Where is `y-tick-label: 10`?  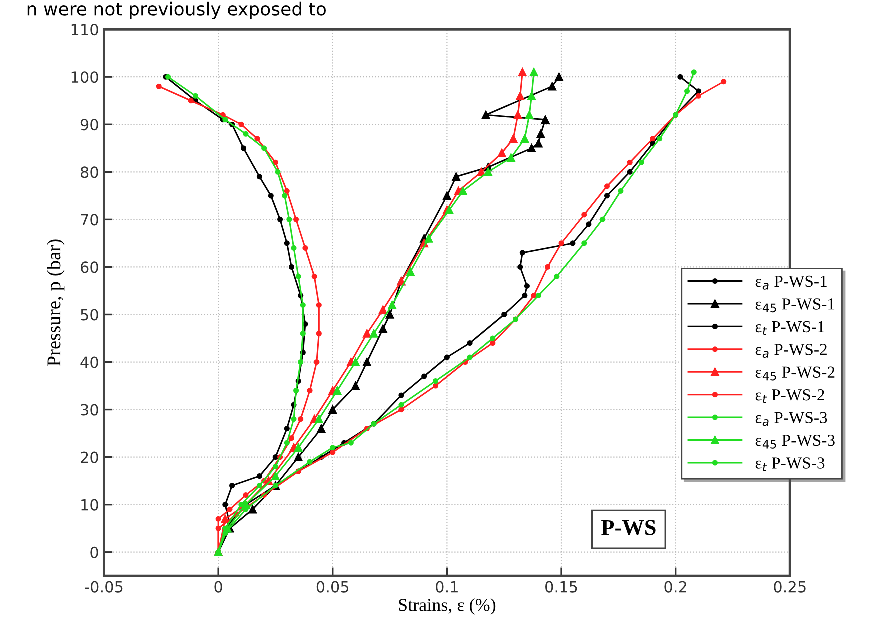 y-tick-label: 10 is located at coordinates (90, 505).